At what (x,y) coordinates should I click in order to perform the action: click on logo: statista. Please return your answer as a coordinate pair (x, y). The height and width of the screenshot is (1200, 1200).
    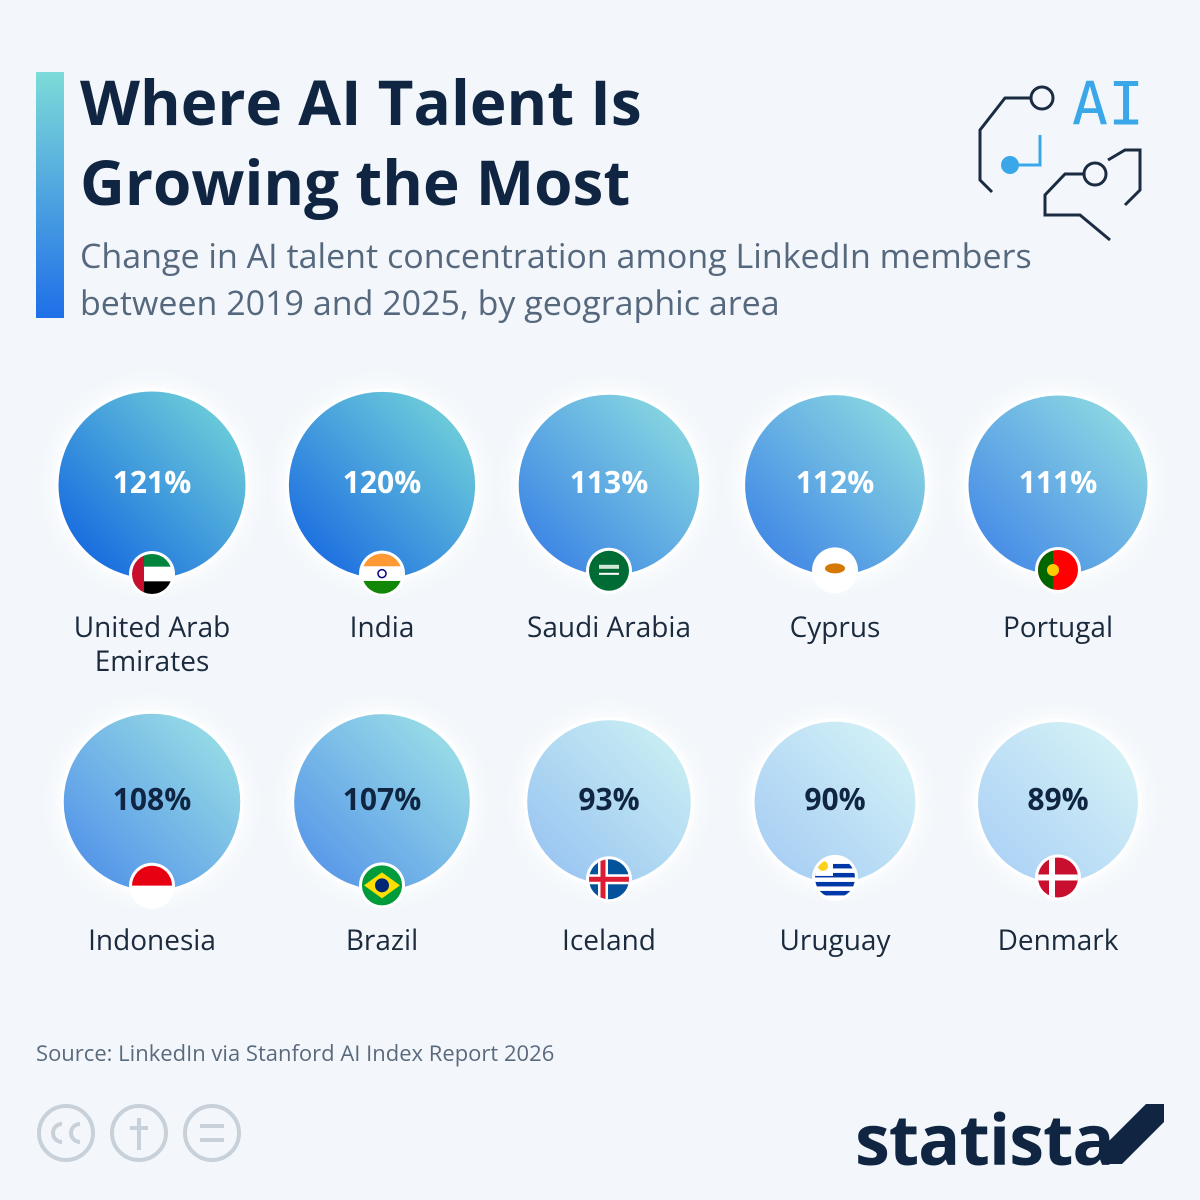
    Looking at the image, I should click on (985, 1138).